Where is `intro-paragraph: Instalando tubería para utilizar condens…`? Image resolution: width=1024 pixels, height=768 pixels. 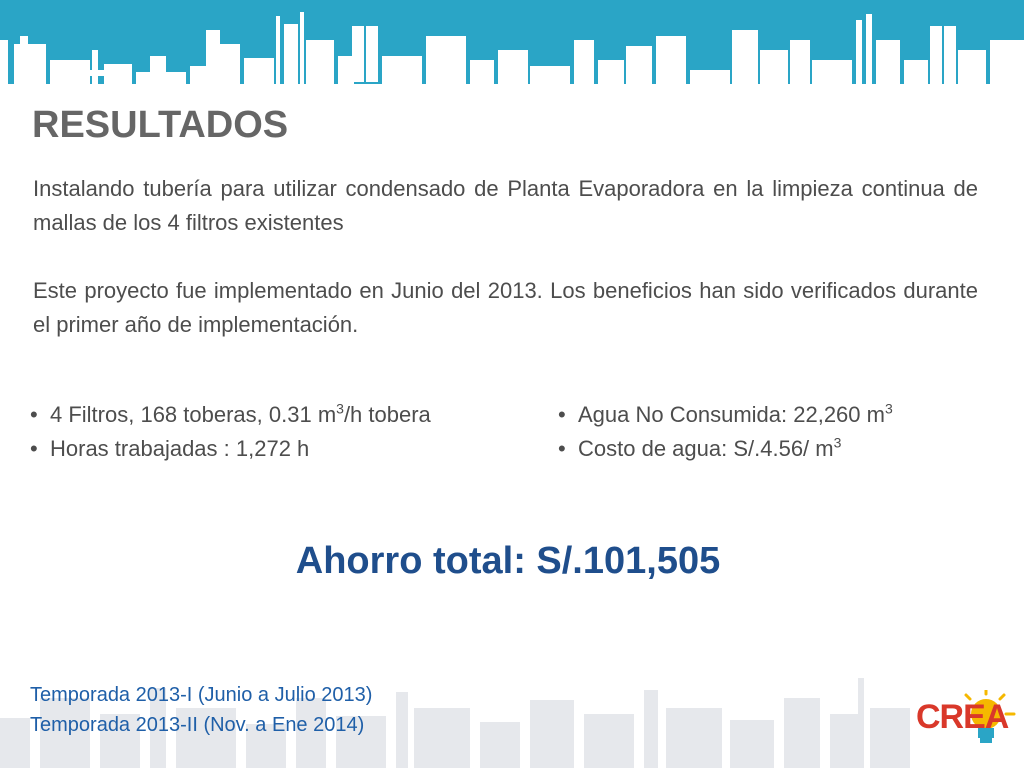
intro-paragraph: Instalando tubería para utilizar condens… is located at coordinates (505, 205).